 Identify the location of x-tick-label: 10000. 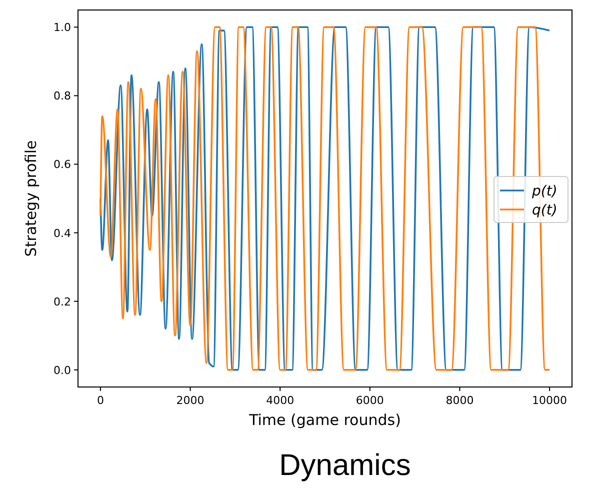
(550, 400).